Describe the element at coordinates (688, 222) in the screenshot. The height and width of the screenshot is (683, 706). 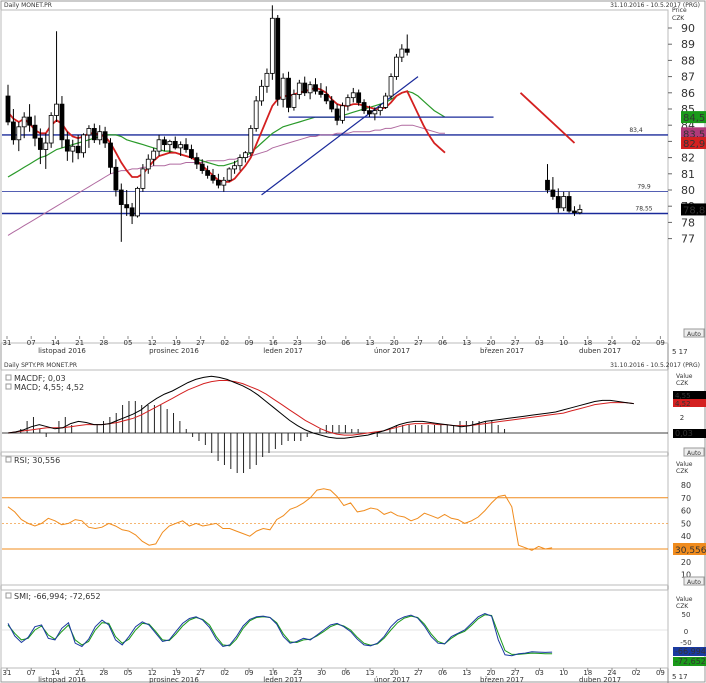
I see `price-tick-label: 78` at that location.